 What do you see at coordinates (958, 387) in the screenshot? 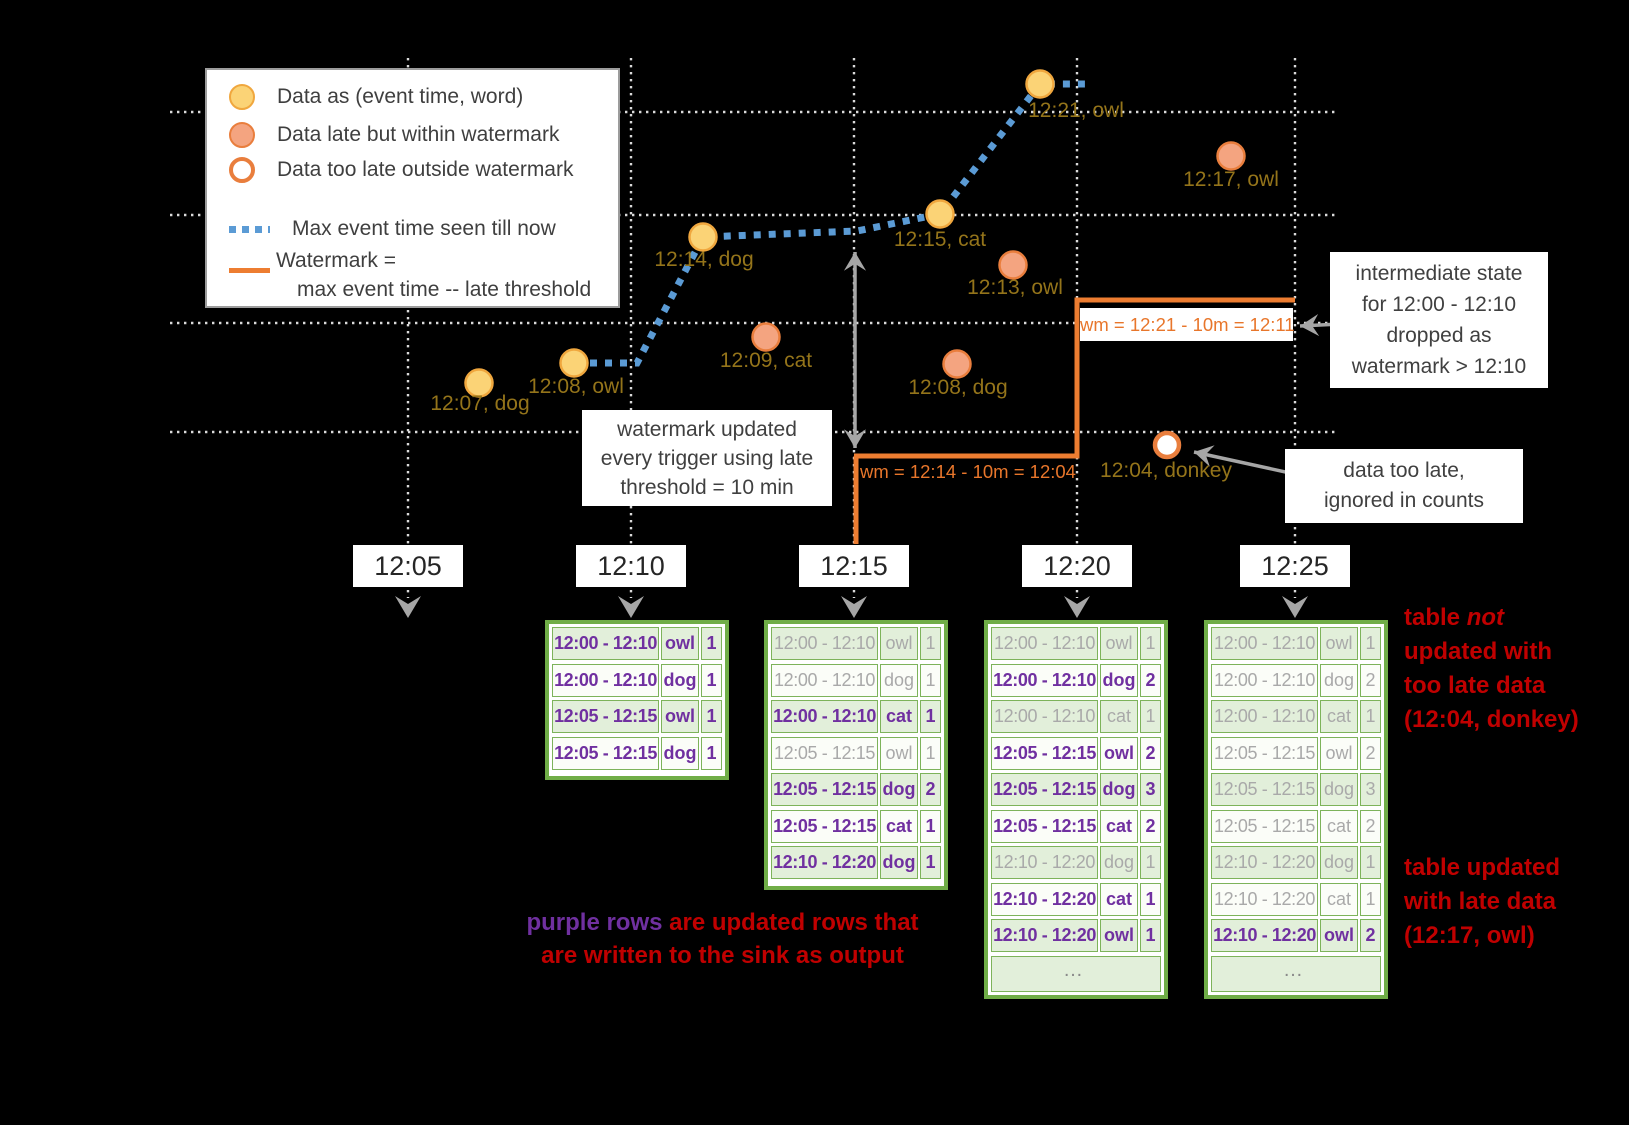
I see `data-point-label: 12:08, dog` at bounding box center [958, 387].